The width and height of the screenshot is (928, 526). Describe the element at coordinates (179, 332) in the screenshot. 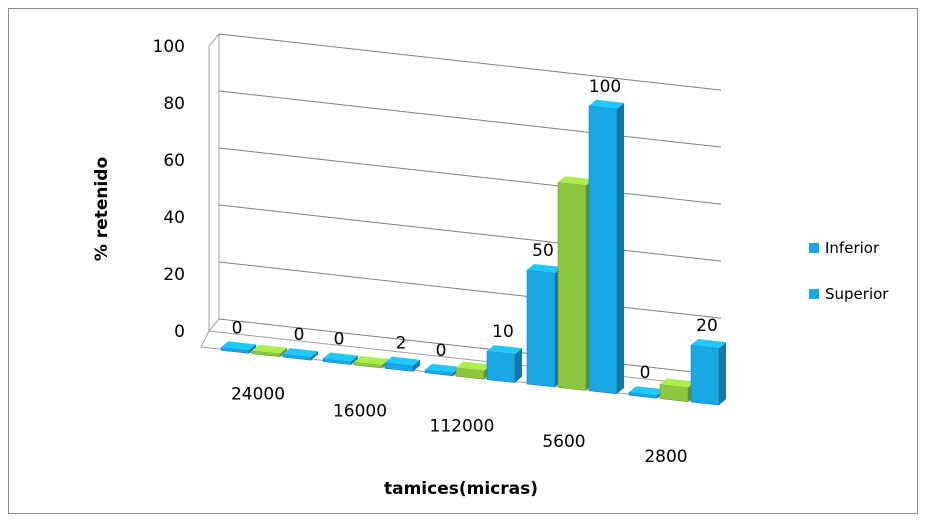

I see `y-tick-label: 0` at that location.